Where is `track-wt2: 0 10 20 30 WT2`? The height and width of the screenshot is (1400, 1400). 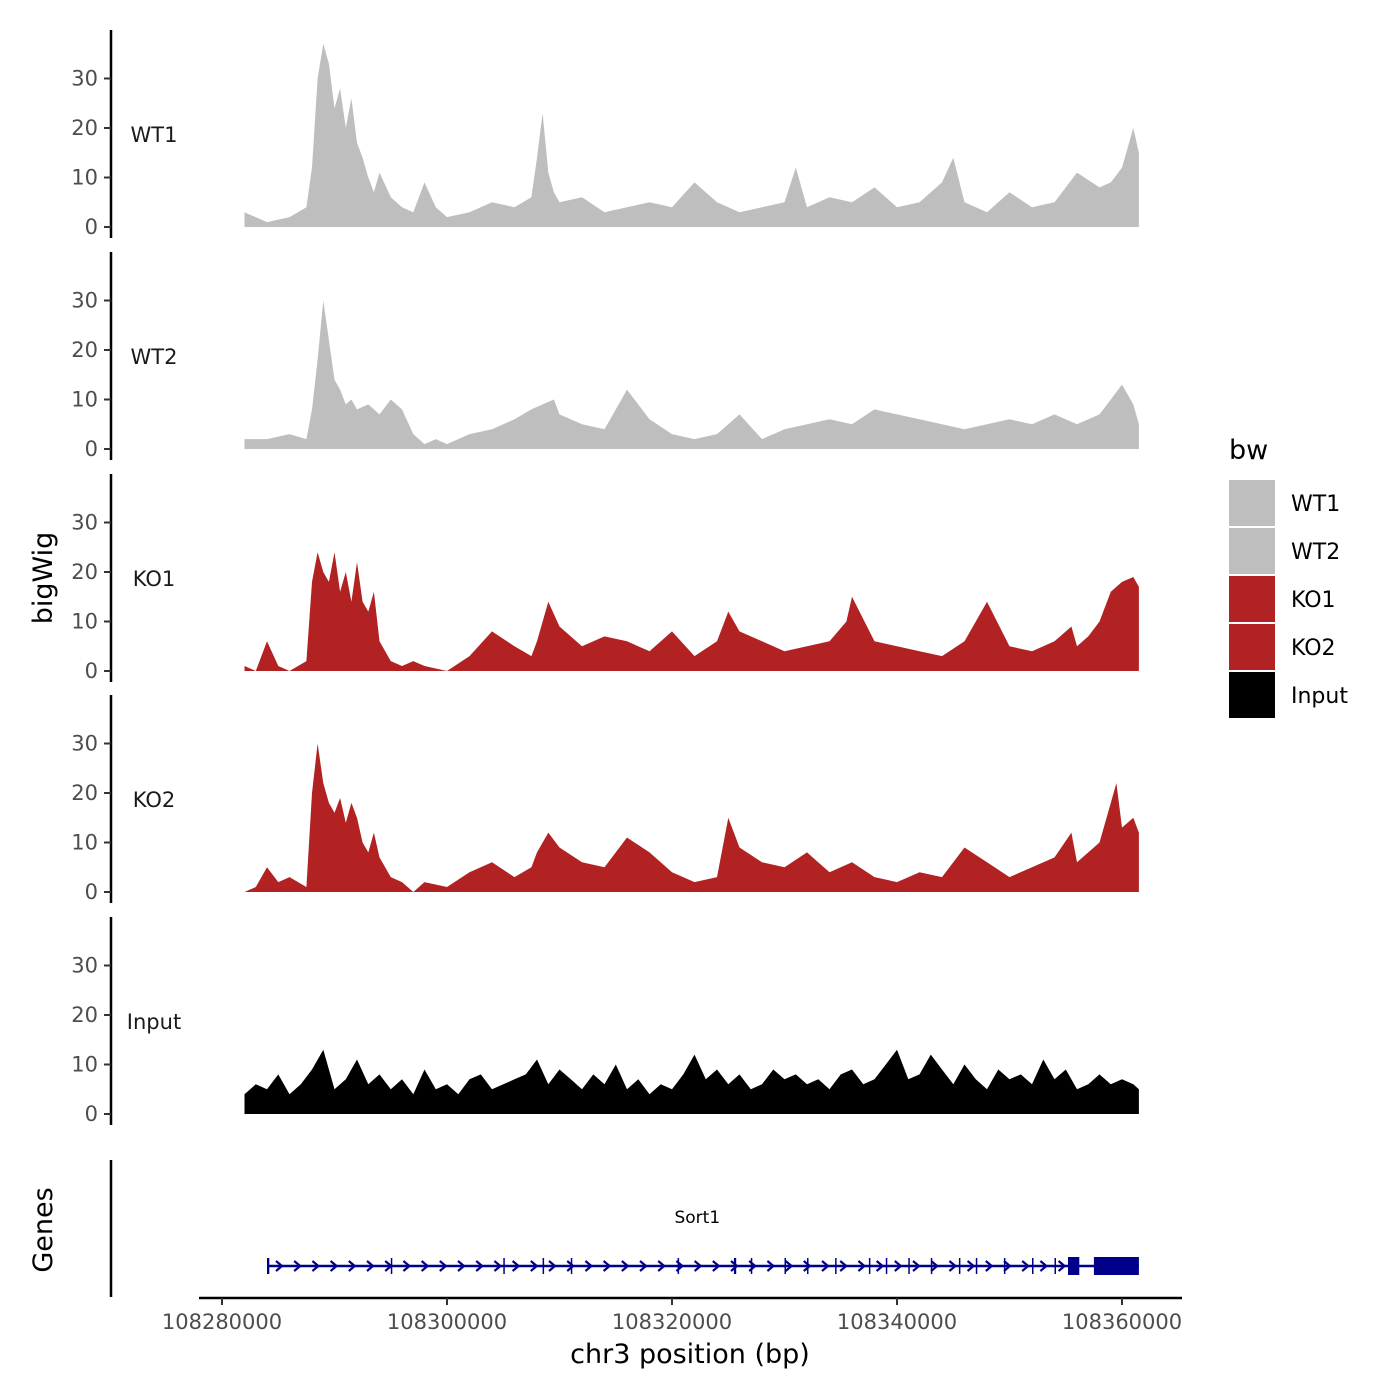
track-wt2: 0 10 20 30 WT2 is located at coordinates (605, 356).